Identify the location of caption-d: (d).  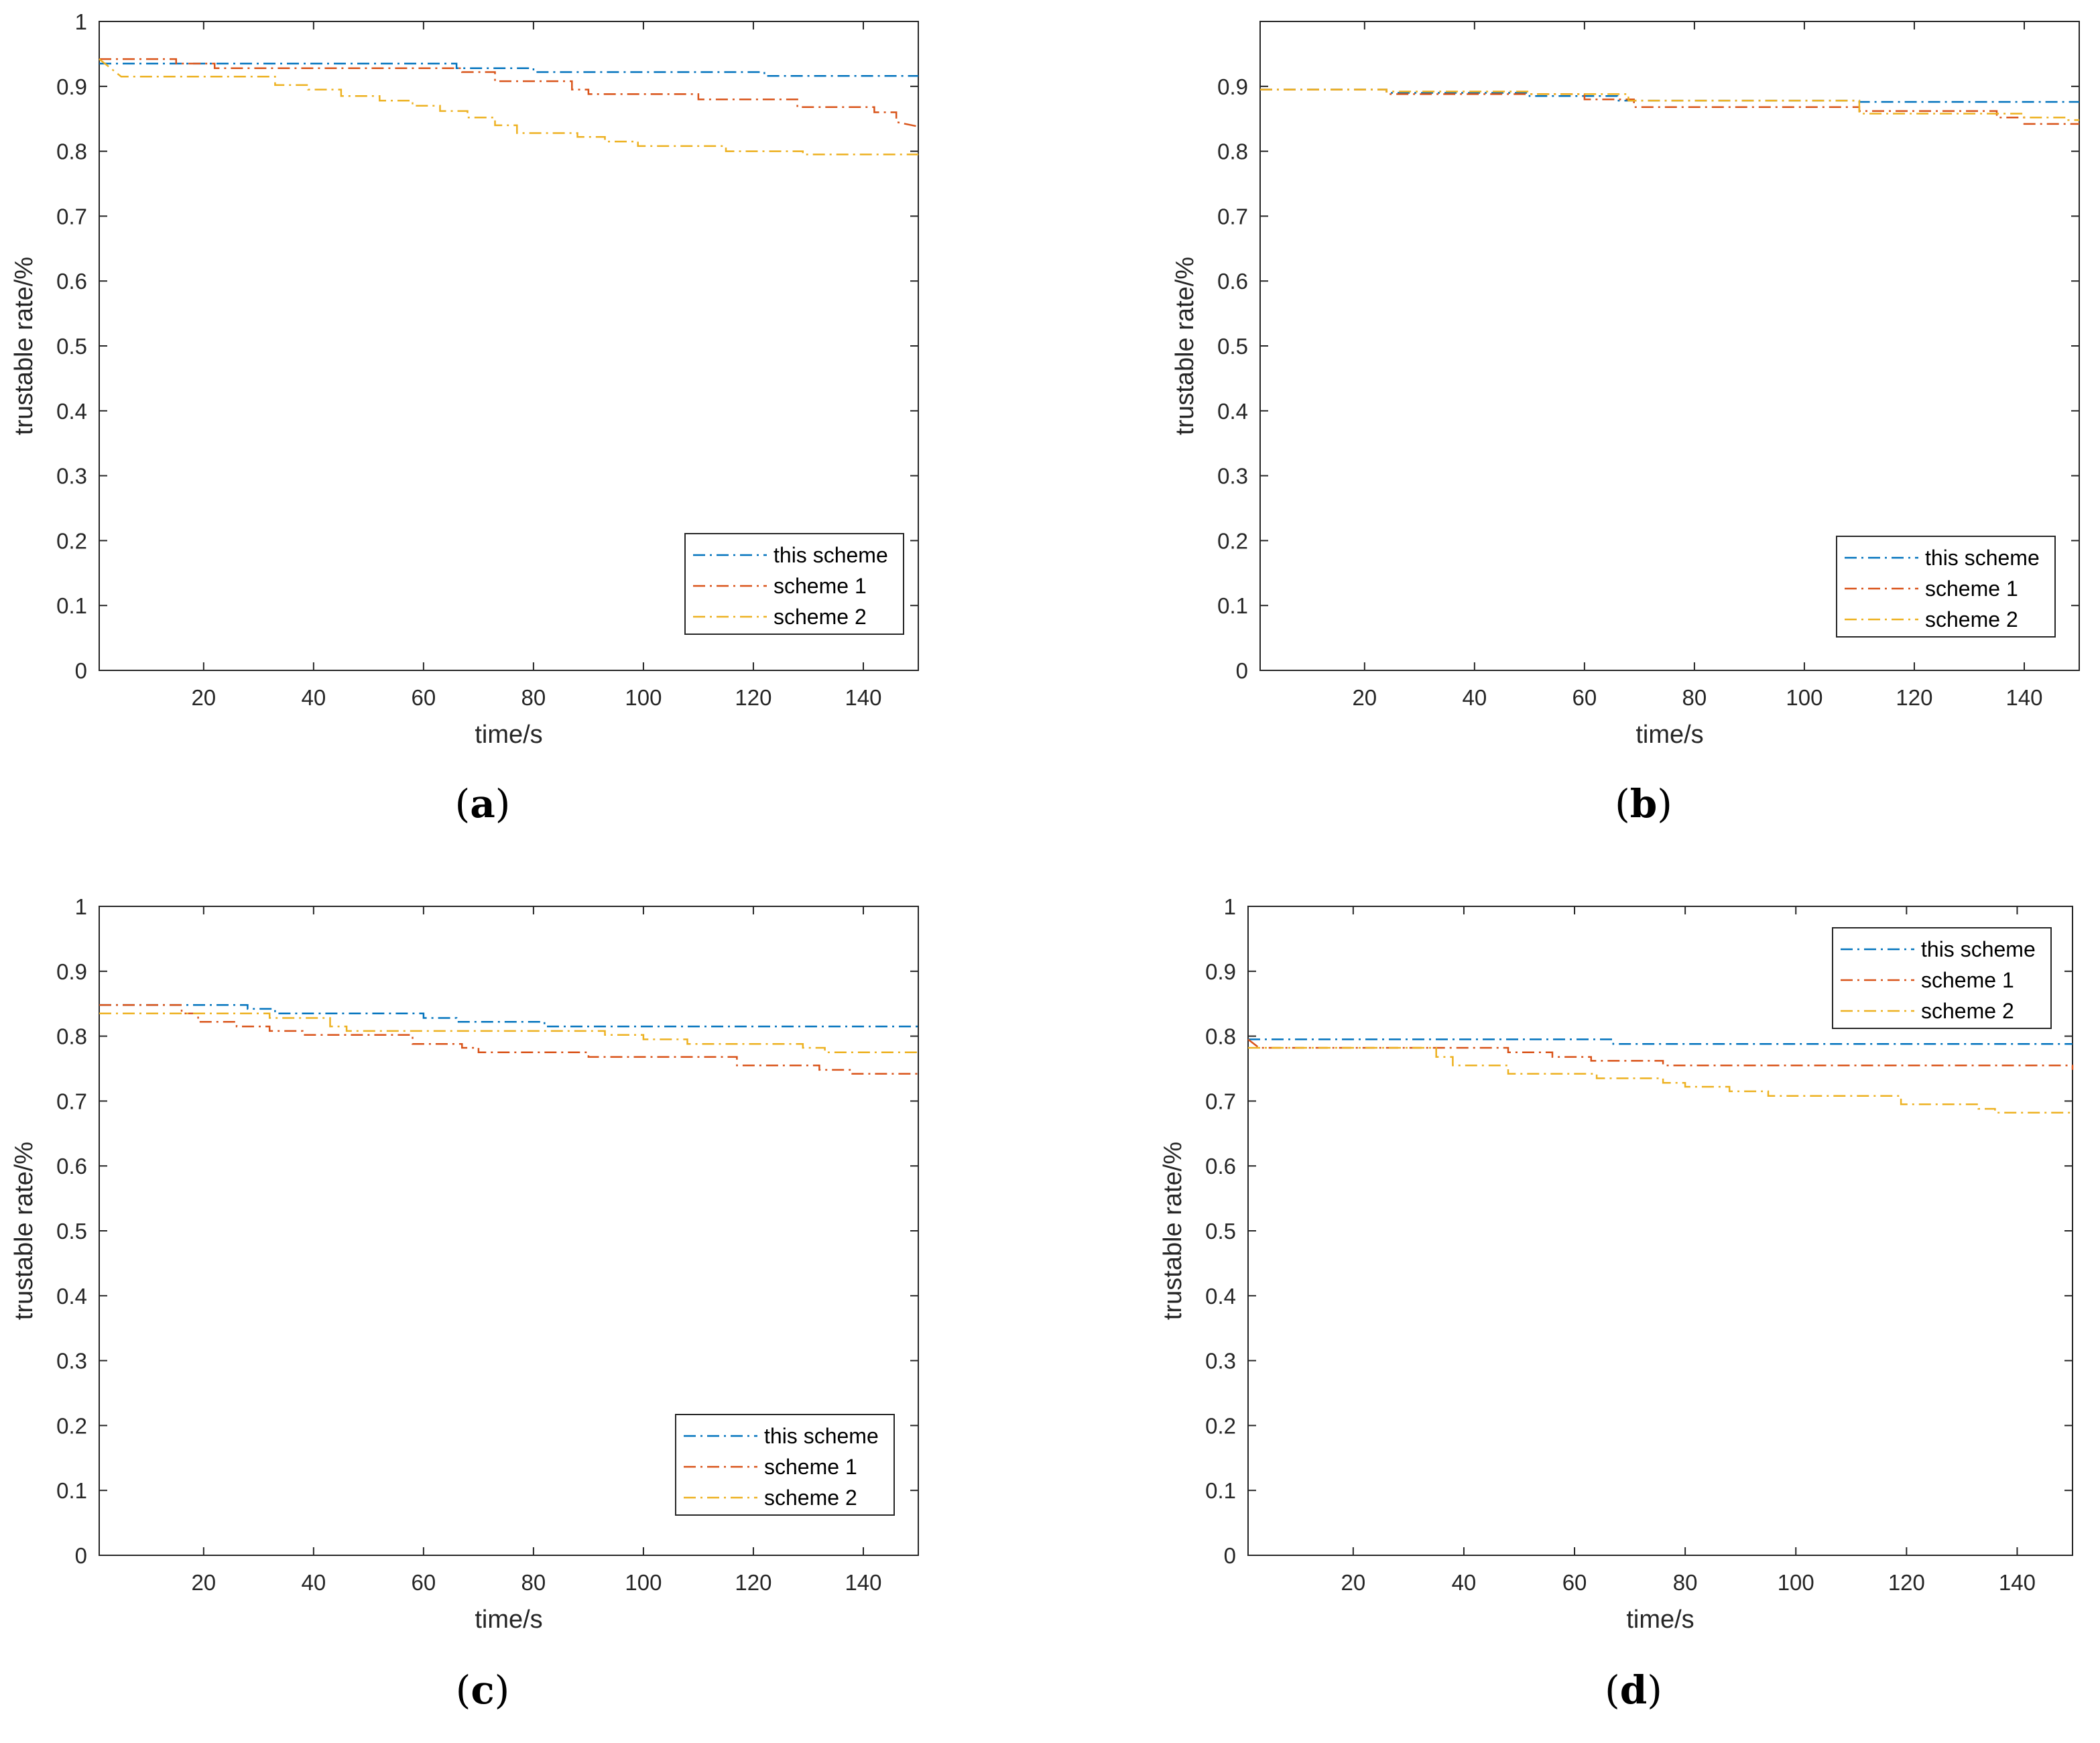
(1633, 1690).